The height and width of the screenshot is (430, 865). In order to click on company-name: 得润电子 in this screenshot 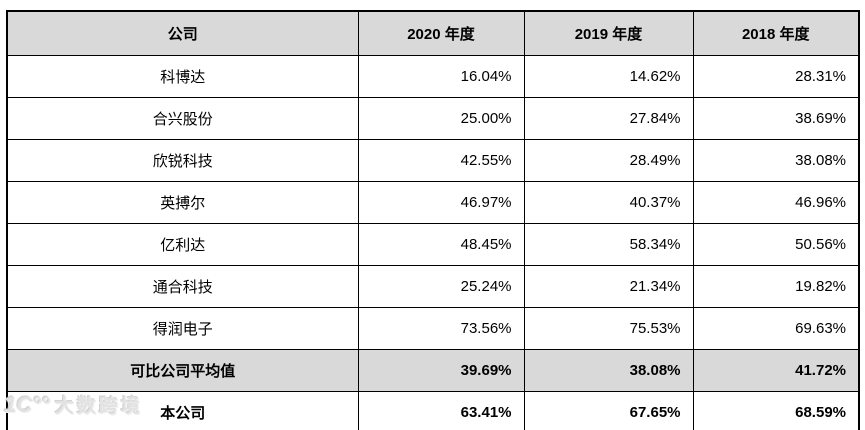, I will do `click(182, 328)`.